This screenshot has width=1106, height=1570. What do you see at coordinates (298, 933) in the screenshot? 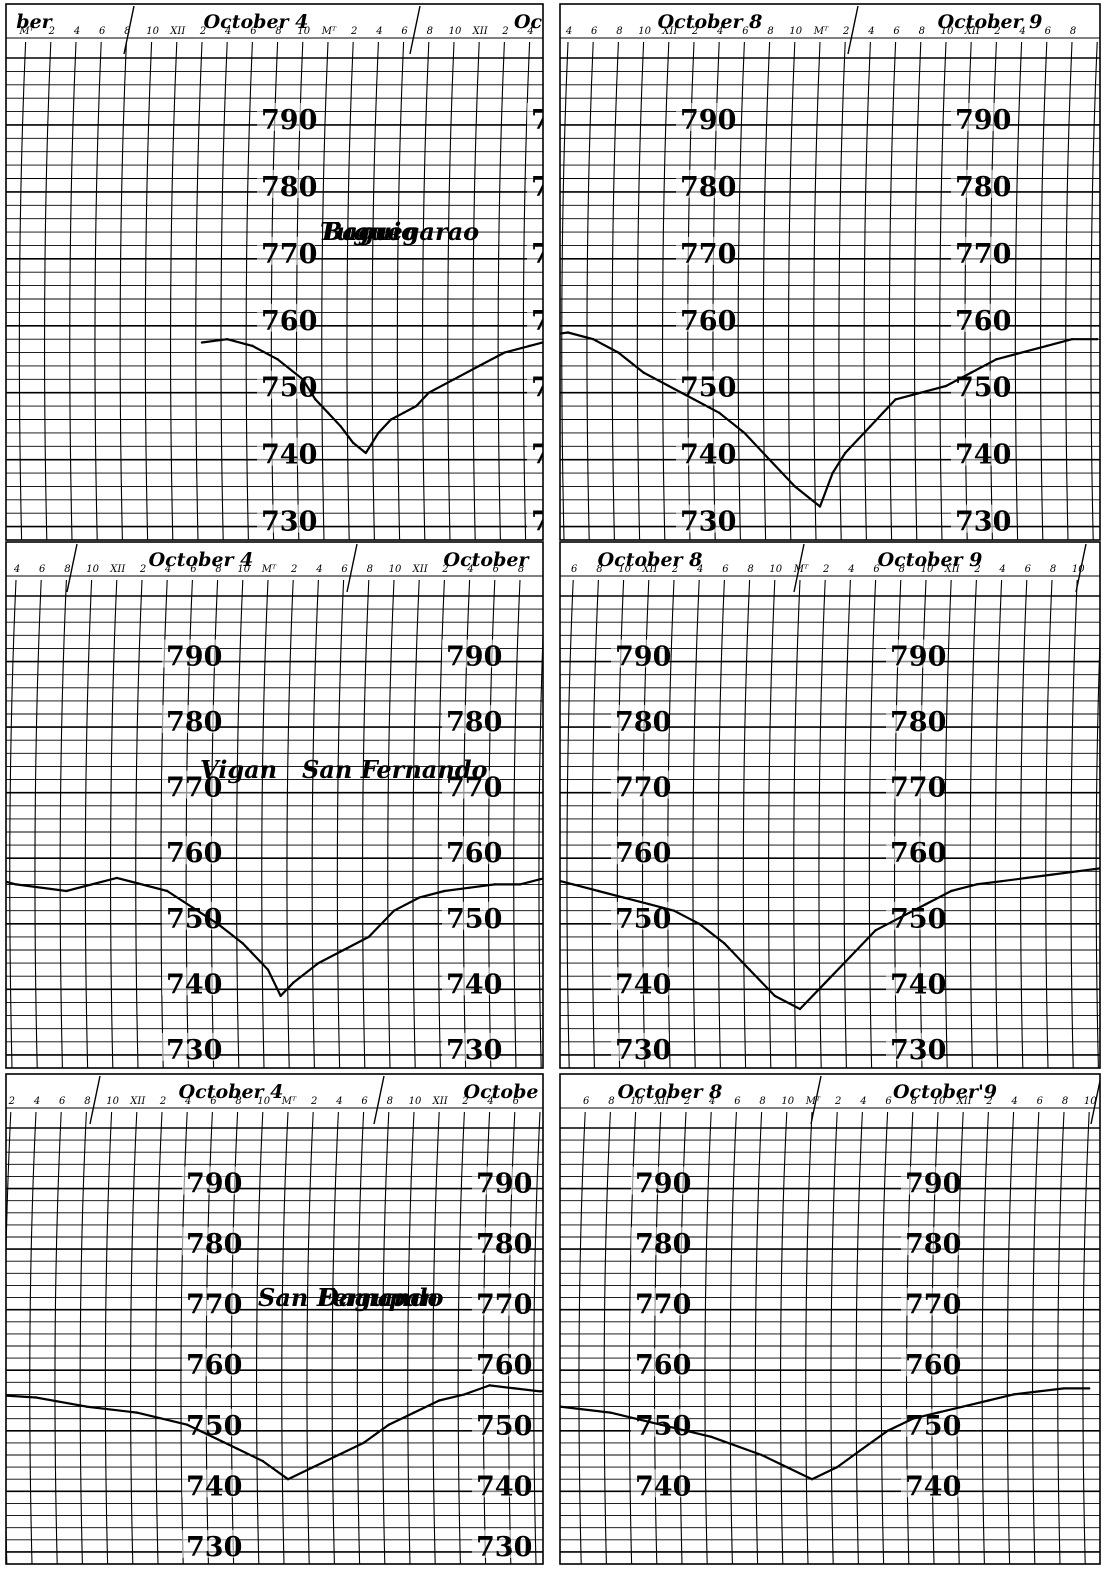
I see `pressure-trace` at bounding box center [298, 933].